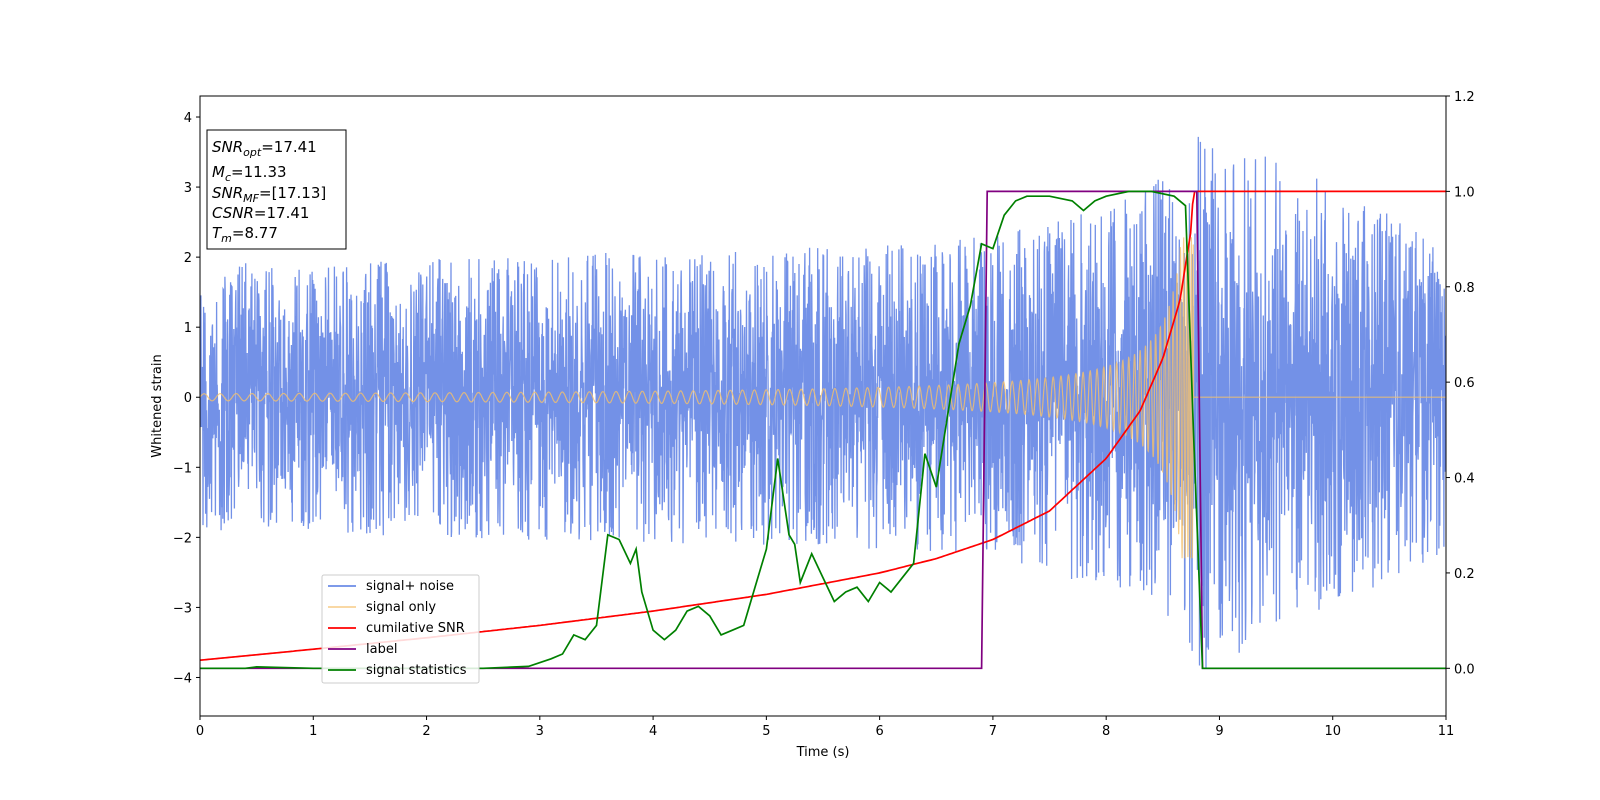 The width and height of the screenshot is (1600, 800). What do you see at coordinates (182, 538) in the screenshot?
I see `y-left-tick-label: −2` at bounding box center [182, 538].